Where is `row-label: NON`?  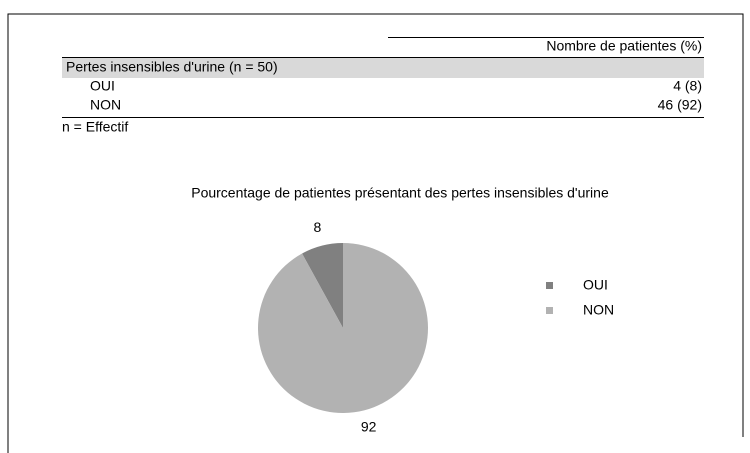
row-label: NON is located at coordinates (105, 105).